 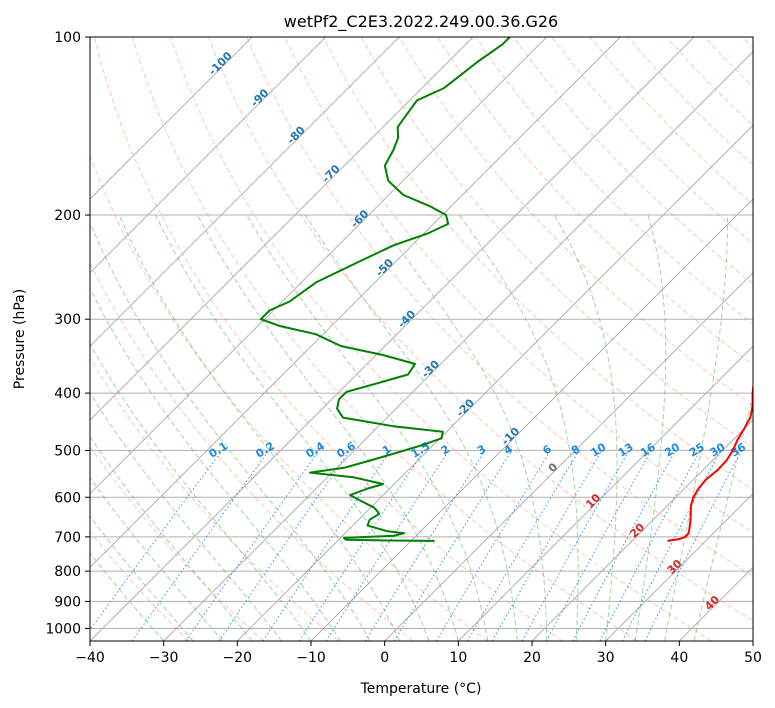 What do you see at coordinates (753, 658) in the screenshot?
I see `x-tick-label: 50` at bounding box center [753, 658].